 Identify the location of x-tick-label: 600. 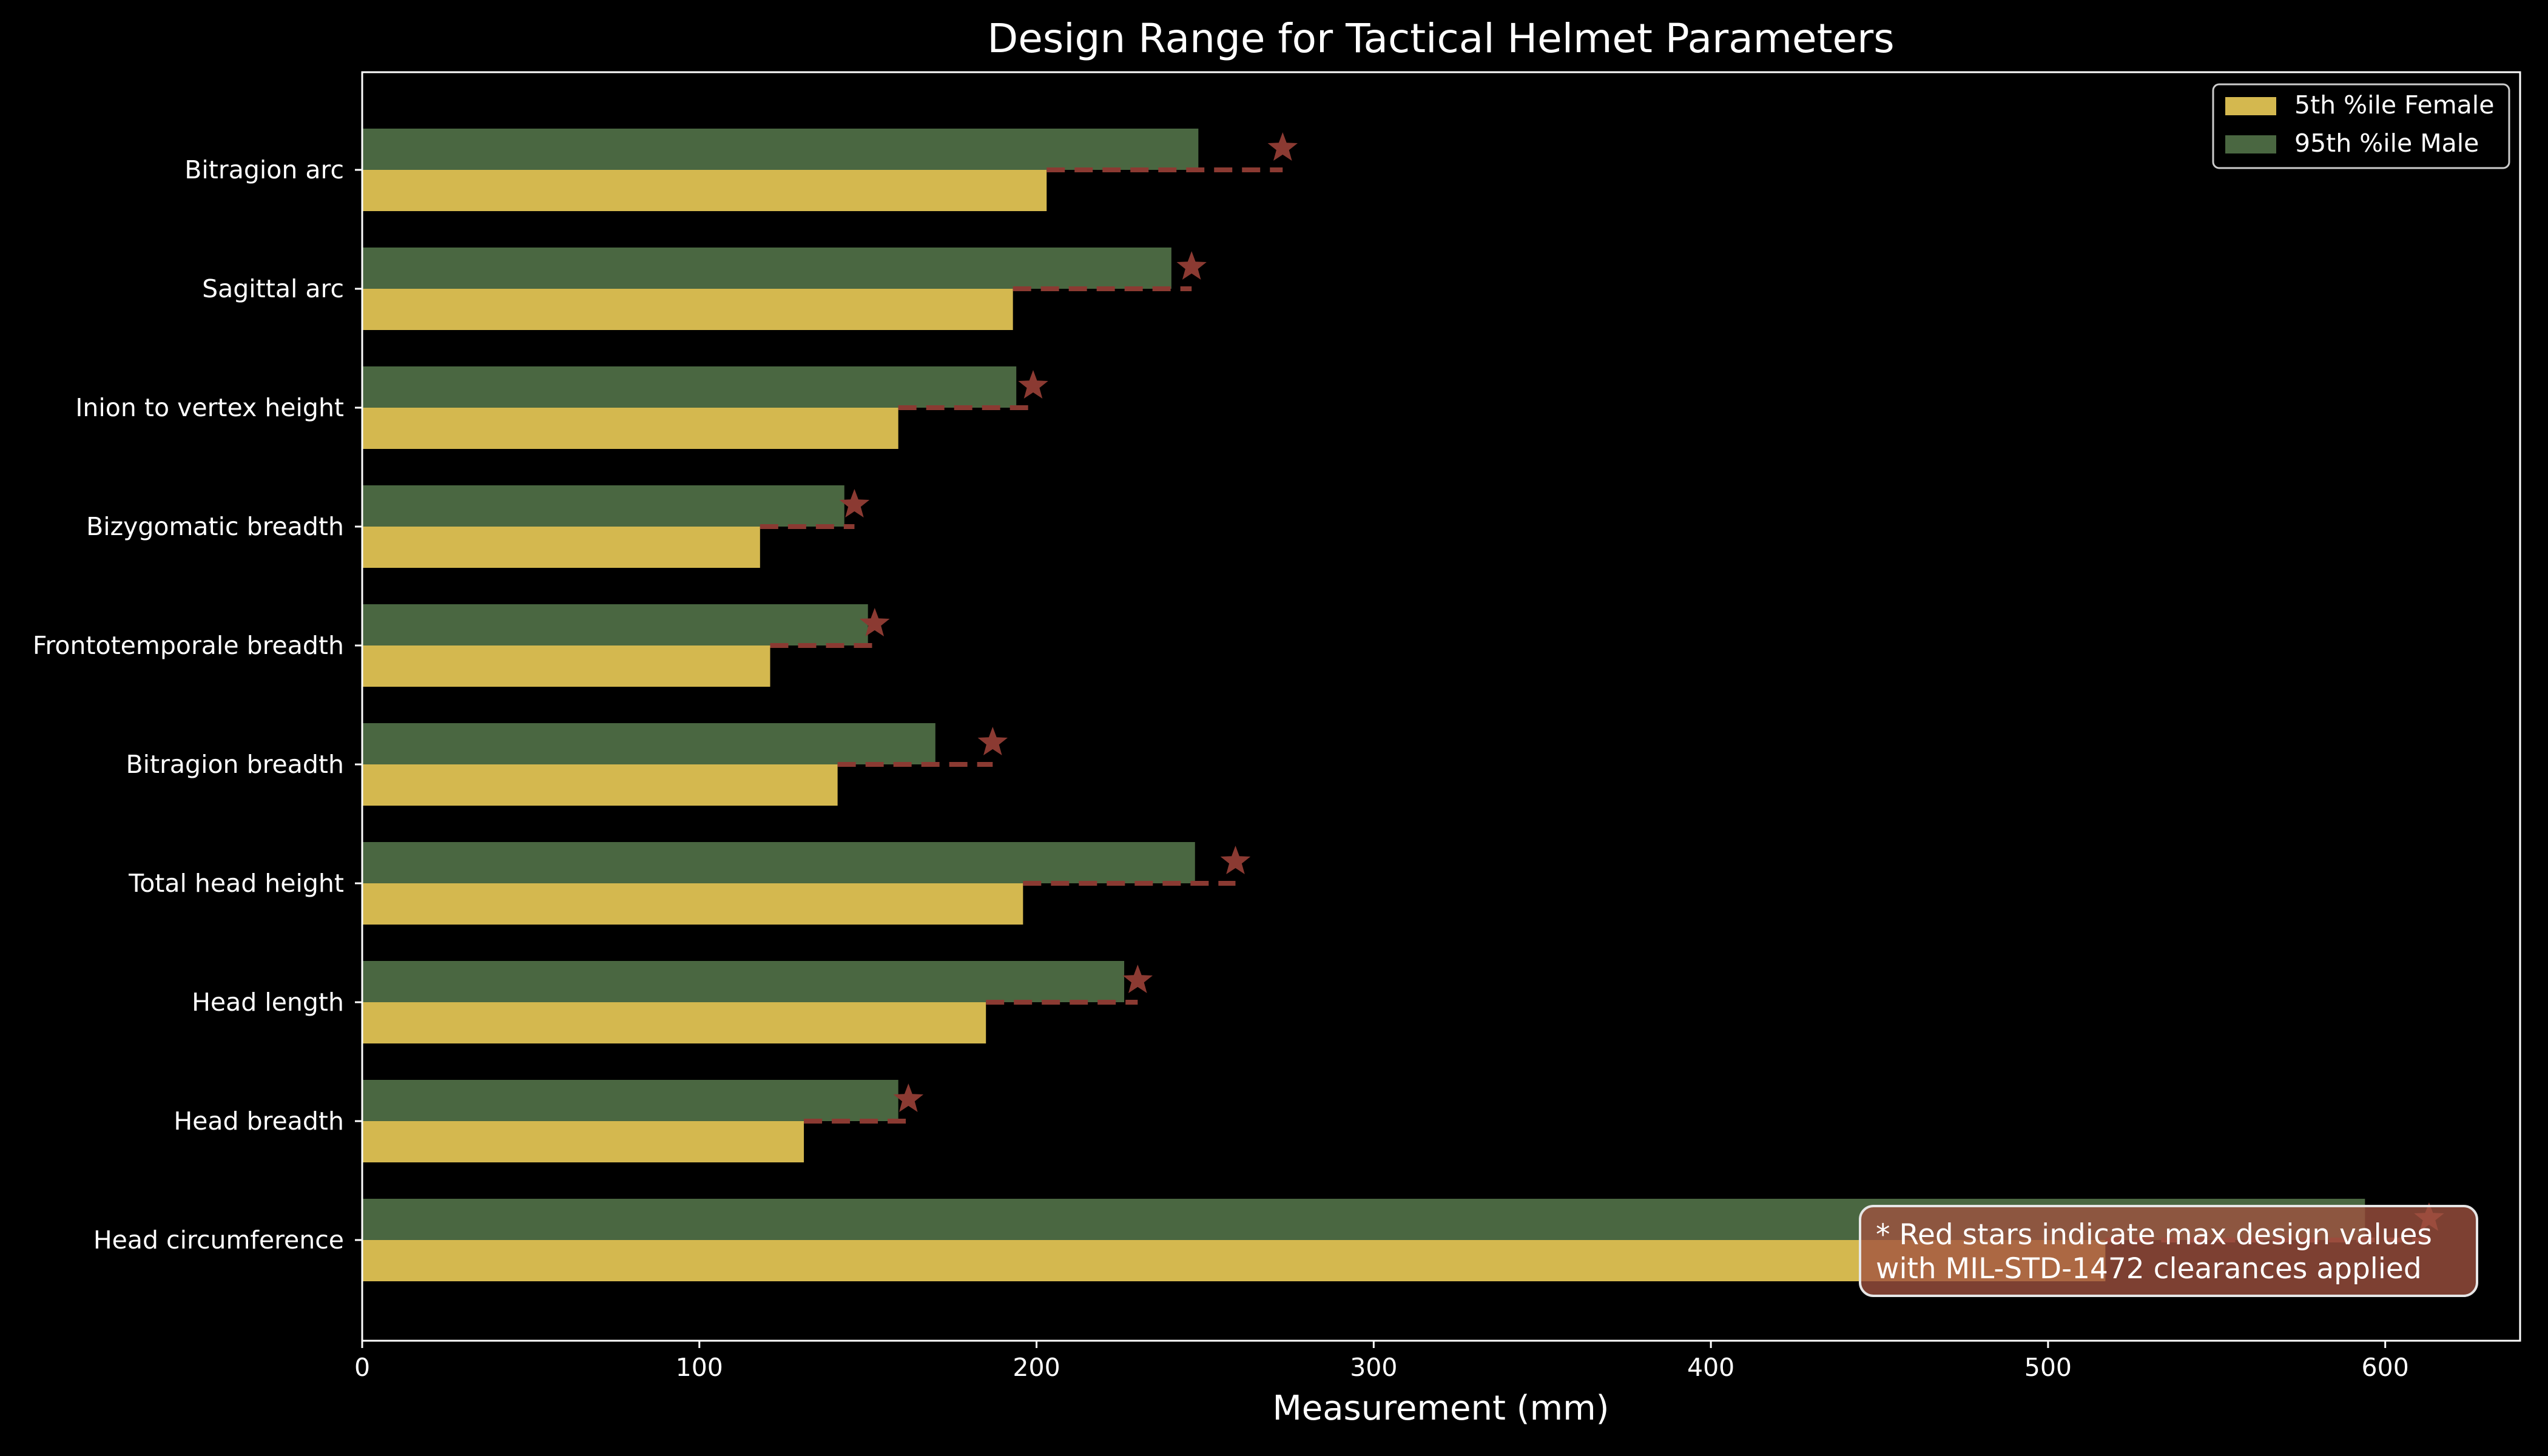
(2385, 1367).